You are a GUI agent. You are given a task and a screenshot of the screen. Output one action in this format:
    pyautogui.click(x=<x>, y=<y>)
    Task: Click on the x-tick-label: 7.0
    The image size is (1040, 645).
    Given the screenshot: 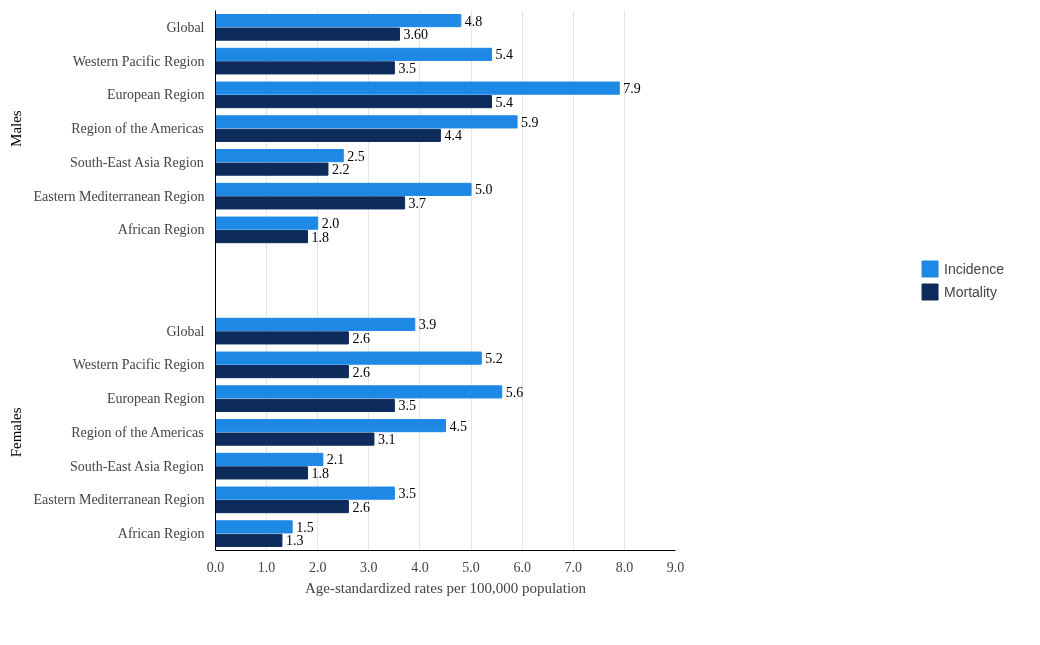 What is the action you would take?
    pyautogui.click(x=573, y=567)
    